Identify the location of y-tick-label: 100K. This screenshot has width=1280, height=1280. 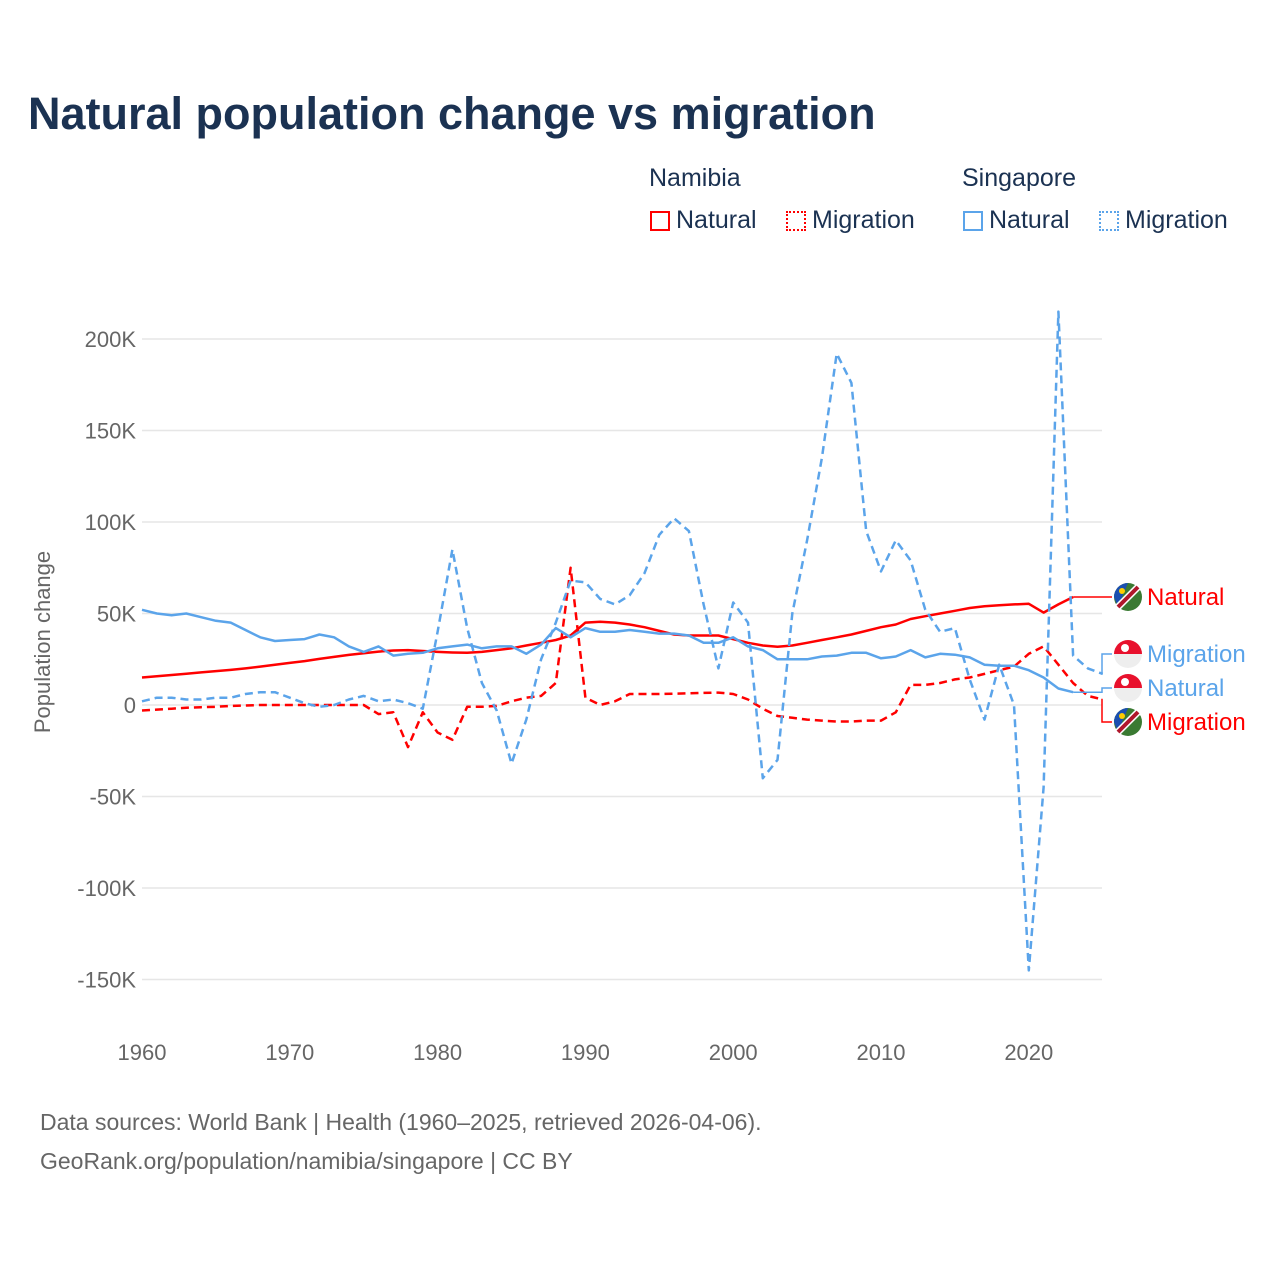
(111, 522).